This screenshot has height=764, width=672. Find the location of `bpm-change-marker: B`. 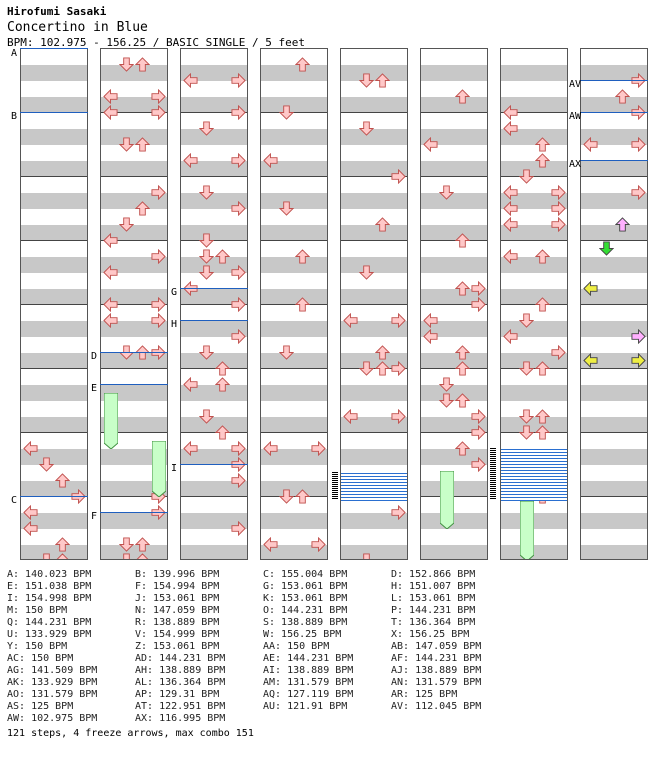

bpm-change-marker: B is located at coordinates (14, 116).